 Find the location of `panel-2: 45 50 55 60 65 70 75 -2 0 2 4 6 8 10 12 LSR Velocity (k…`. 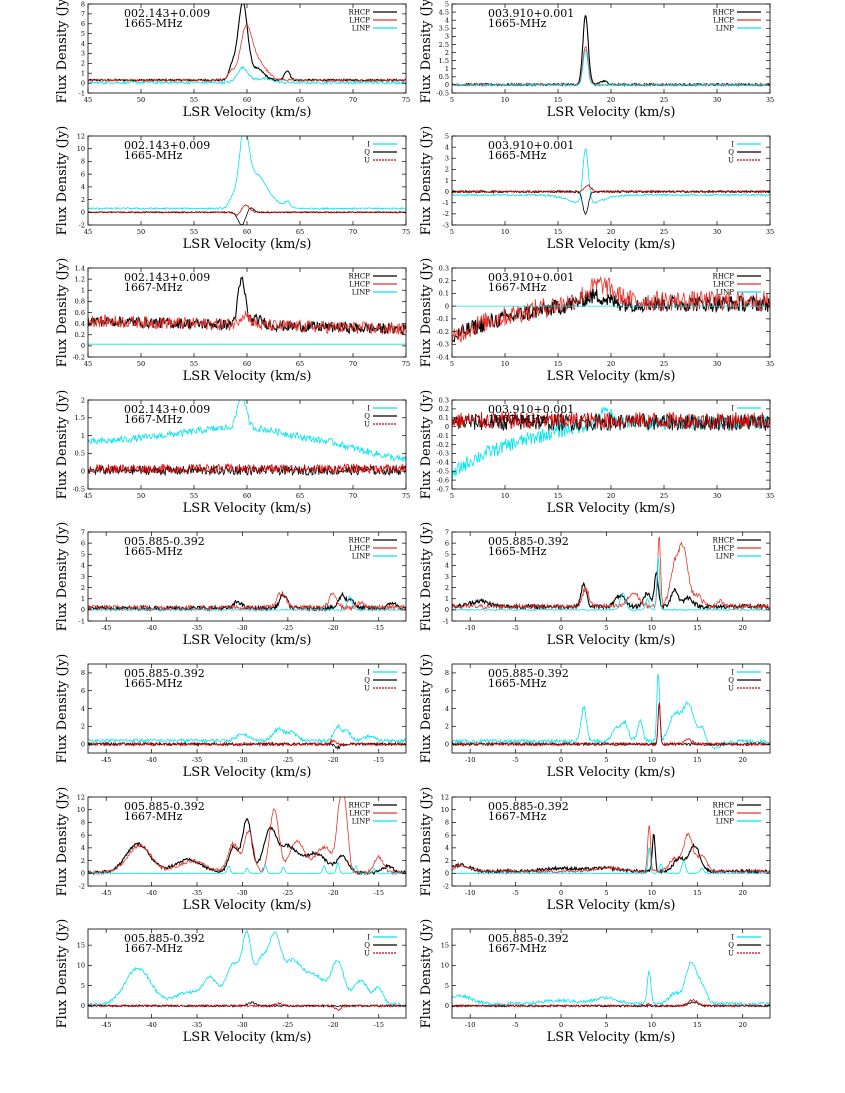

panel-2: 45 50 55 60 65 70 75 -2 0 2 4 6 8 10 12 LSR Velocity (k… is located at coordinates (232, 189).